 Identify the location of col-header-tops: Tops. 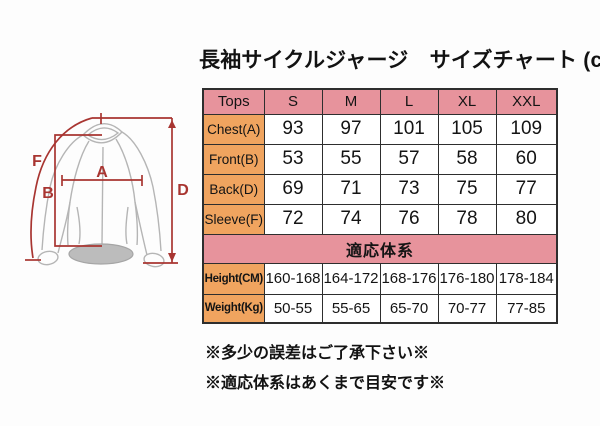
(233, 101).